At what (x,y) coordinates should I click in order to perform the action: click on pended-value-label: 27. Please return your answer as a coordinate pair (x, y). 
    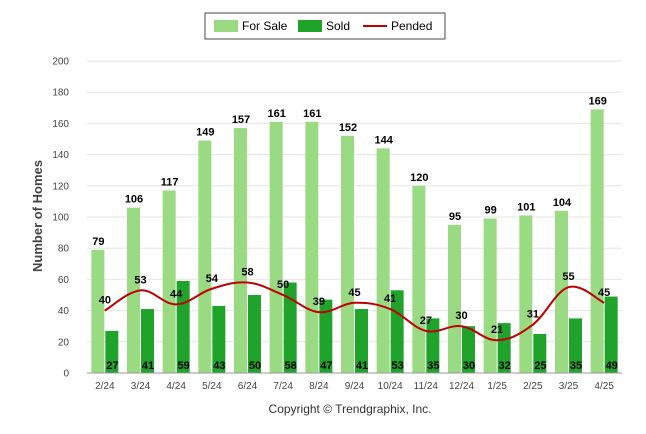
    Looking at the image, I should click on (426, 321).